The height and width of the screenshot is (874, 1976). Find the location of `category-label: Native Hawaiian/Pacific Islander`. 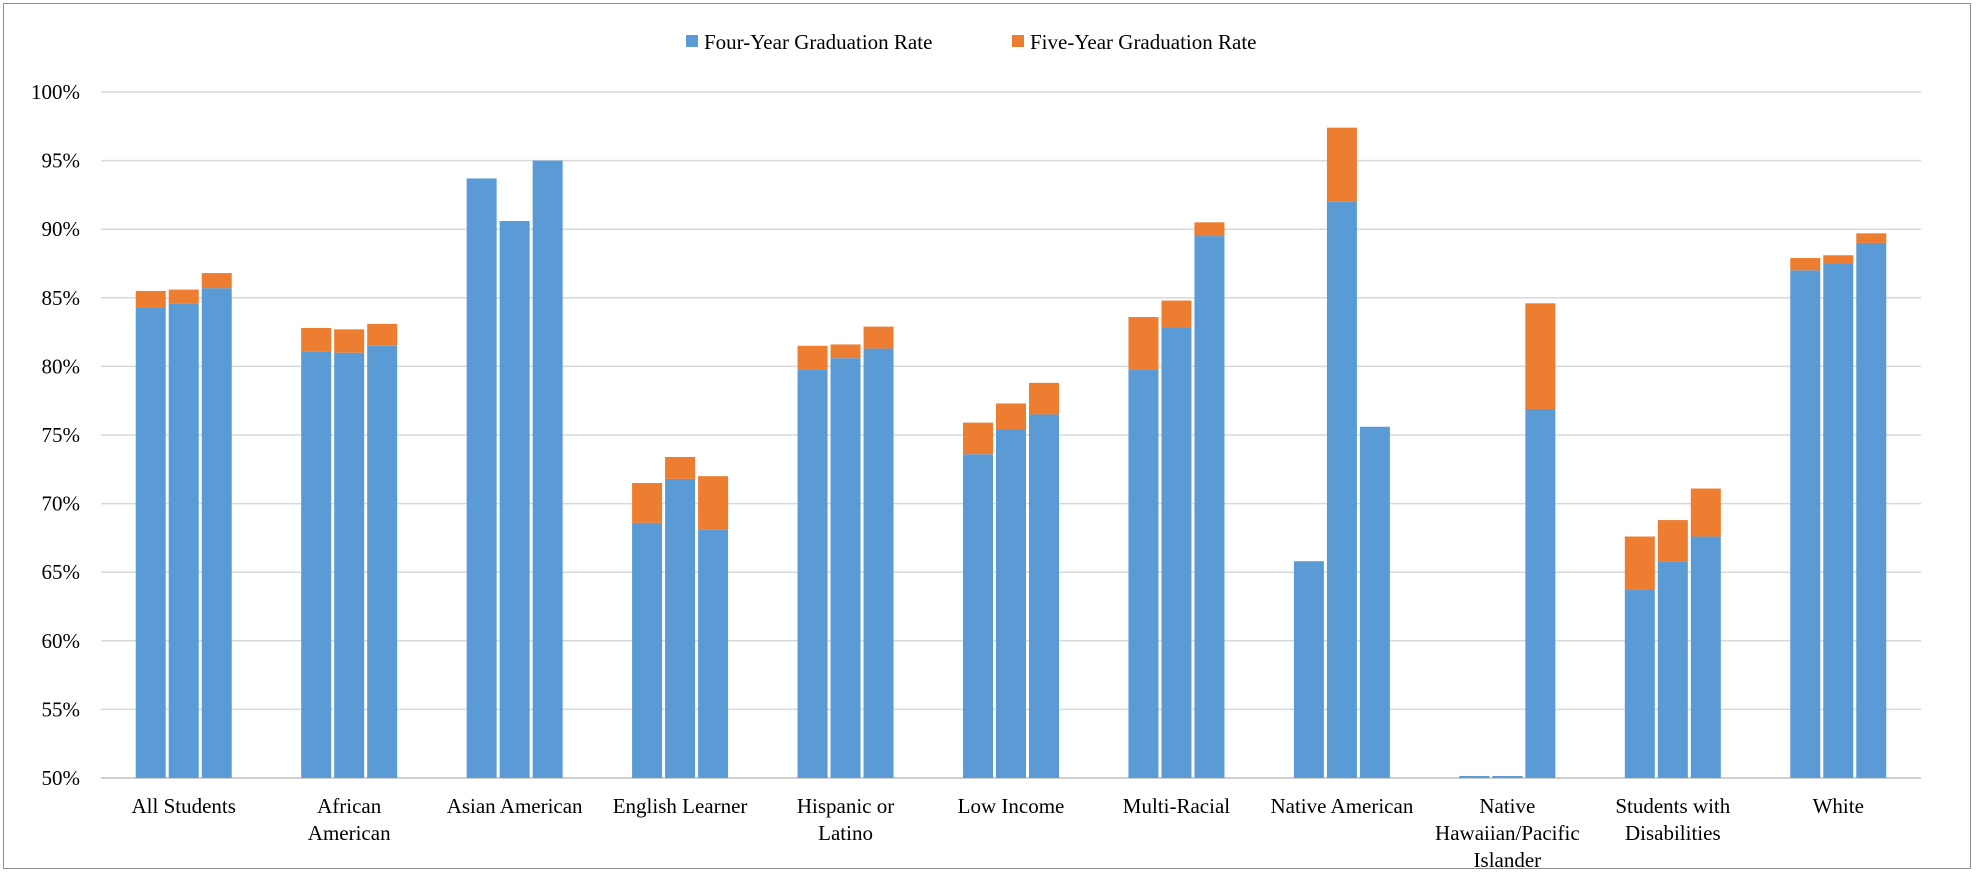

category-label: Native Hawaiian/Pacific Islander is located at coordinates (1507, 833).